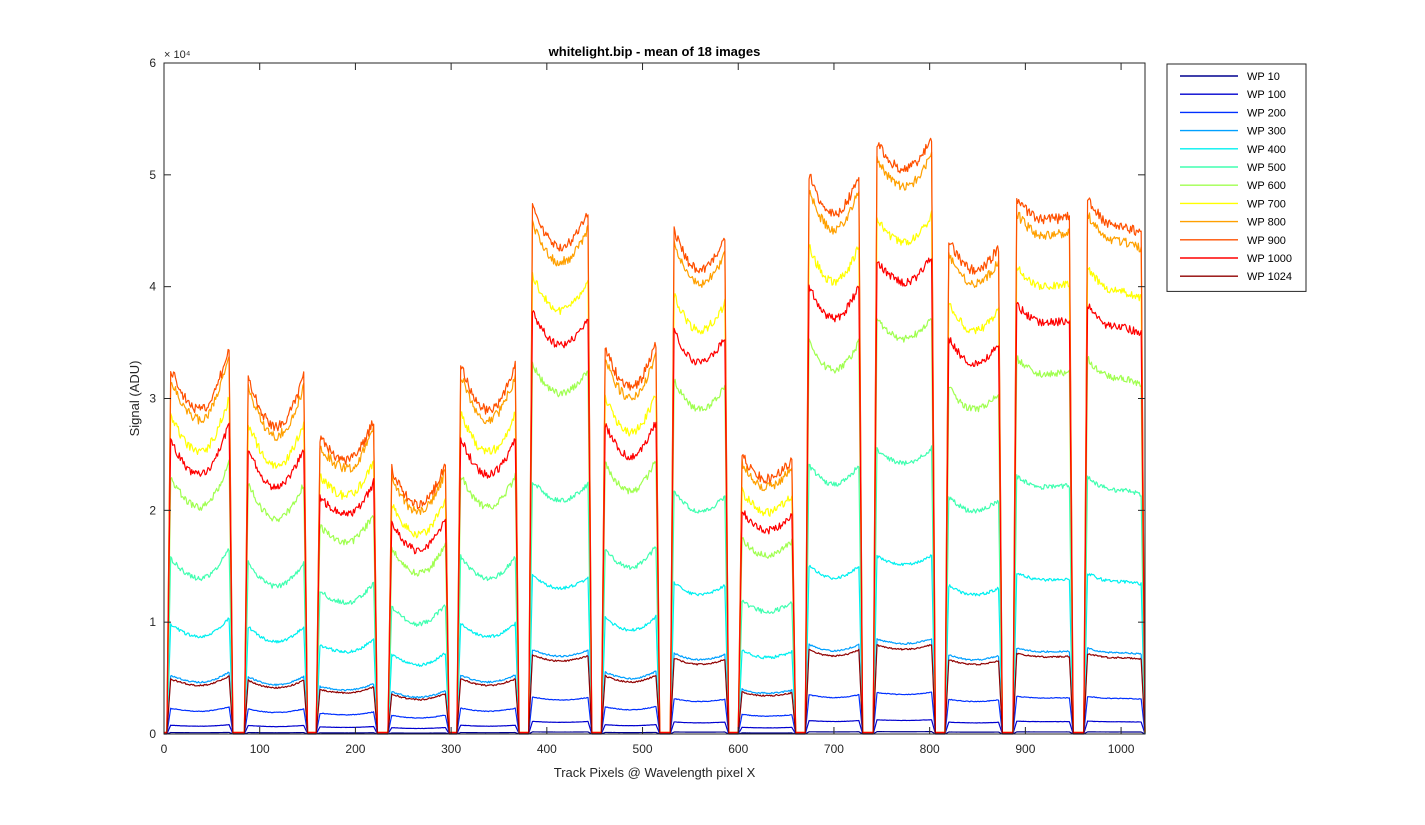 The width and height of the screenshot is (1425, 825). I want to click on chart-title: whitelight.bip - mean of 18 images, so click(654, 51).